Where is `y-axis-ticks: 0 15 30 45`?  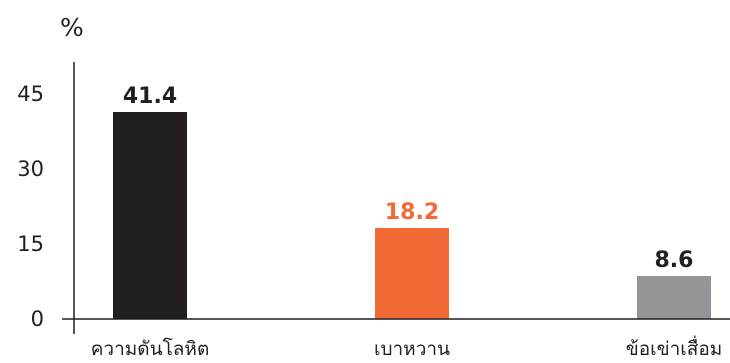
y-axis-ticks: 0 15 30 45 is located at coordinates (30, 206).